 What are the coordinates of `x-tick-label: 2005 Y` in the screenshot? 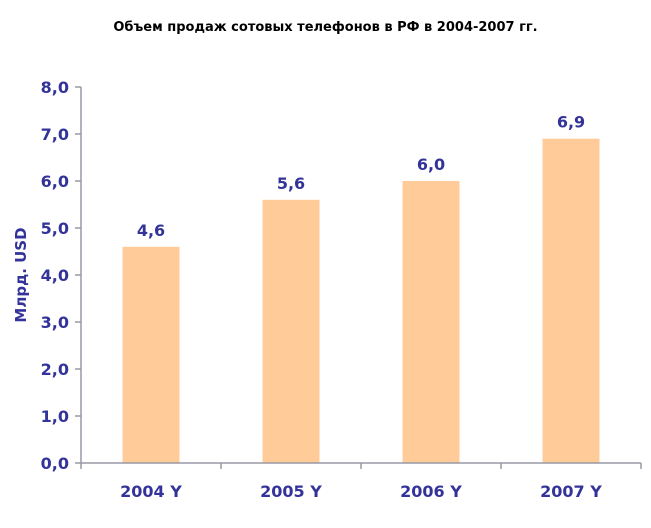 It's located at (291, 491).